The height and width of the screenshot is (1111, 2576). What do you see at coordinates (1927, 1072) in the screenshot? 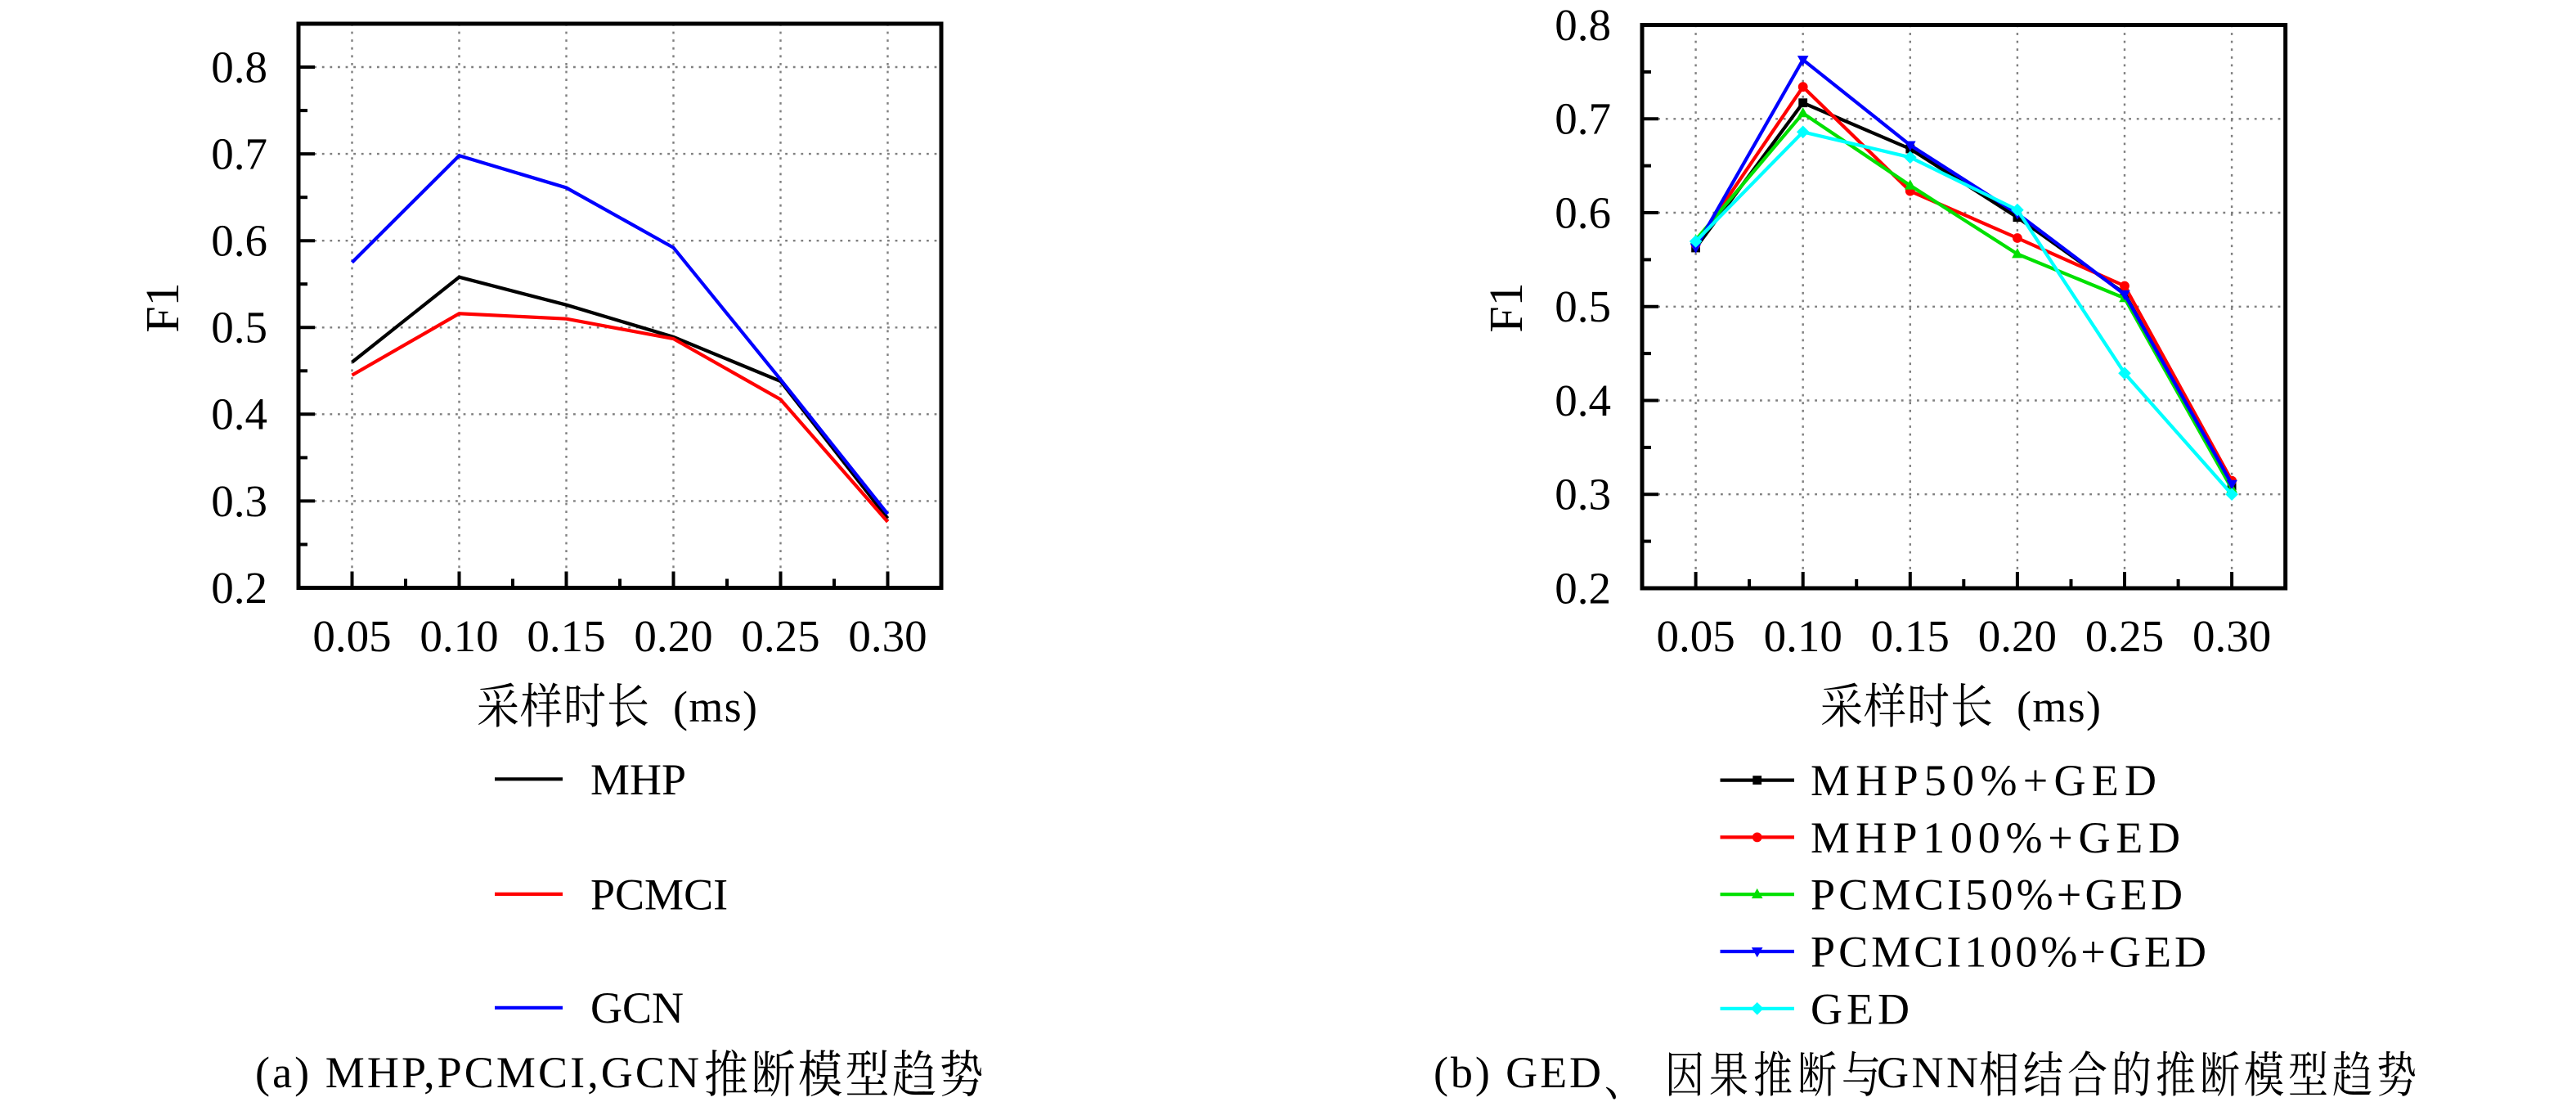
I see `svg-text: GNN` at bounding box center [1927, 1072].